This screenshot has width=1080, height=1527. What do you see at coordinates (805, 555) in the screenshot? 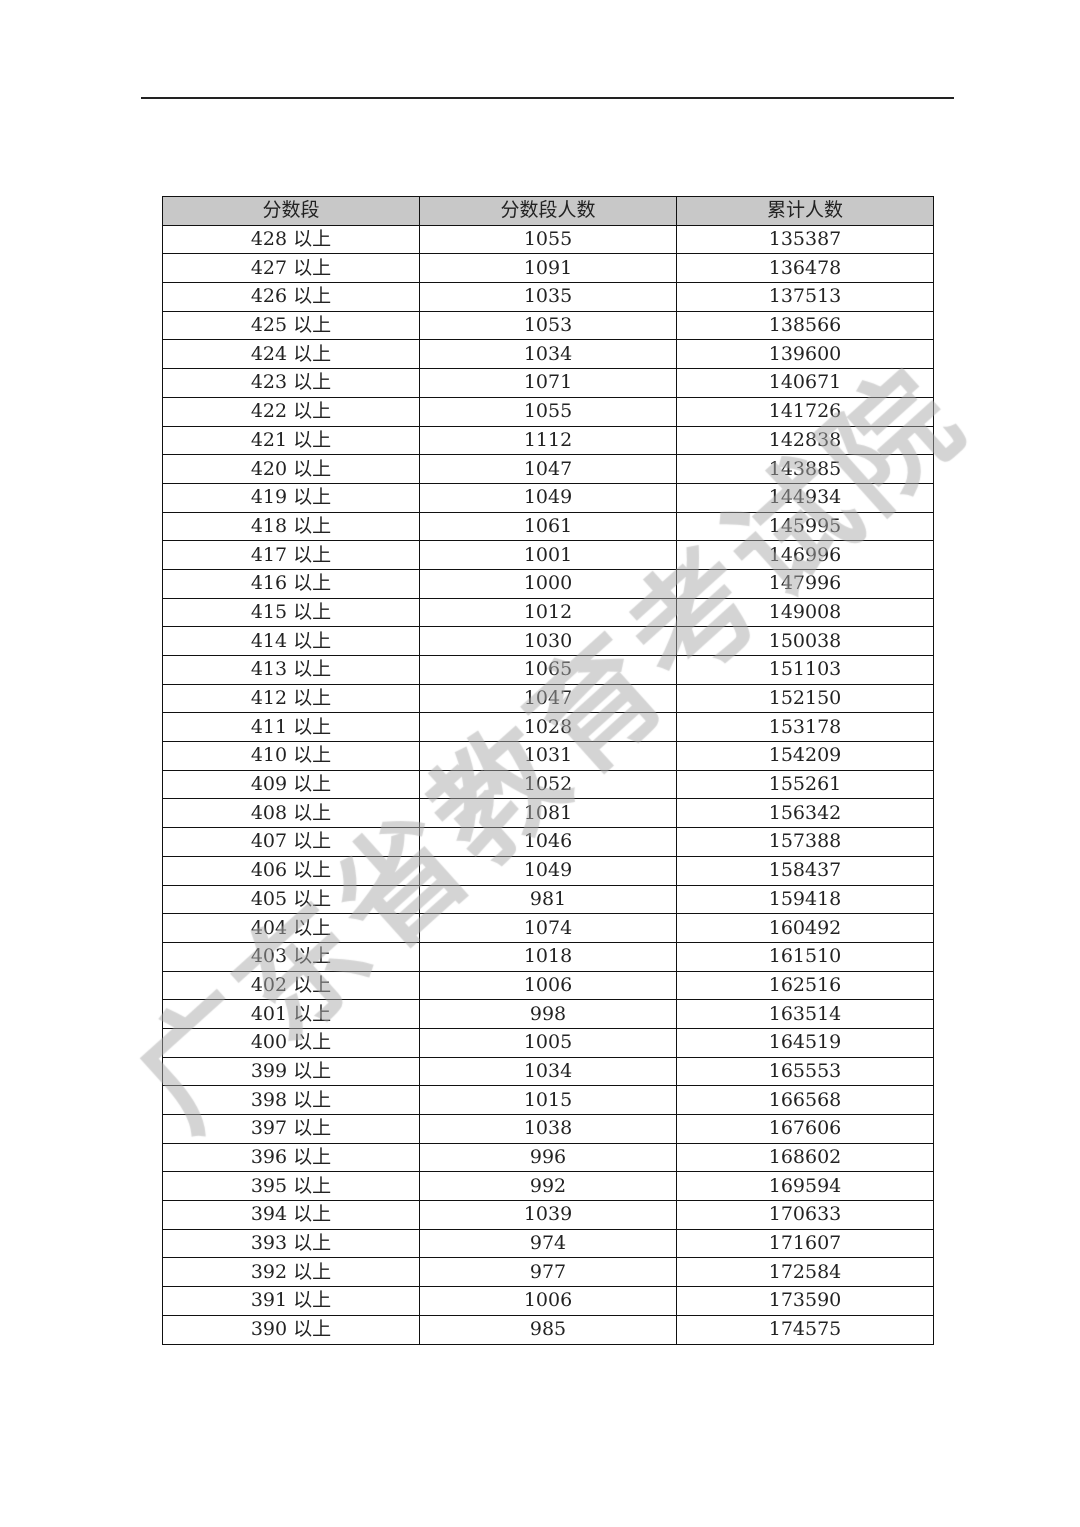
I see `cell-cumulative: 146996` at bounding box center [805, 555].